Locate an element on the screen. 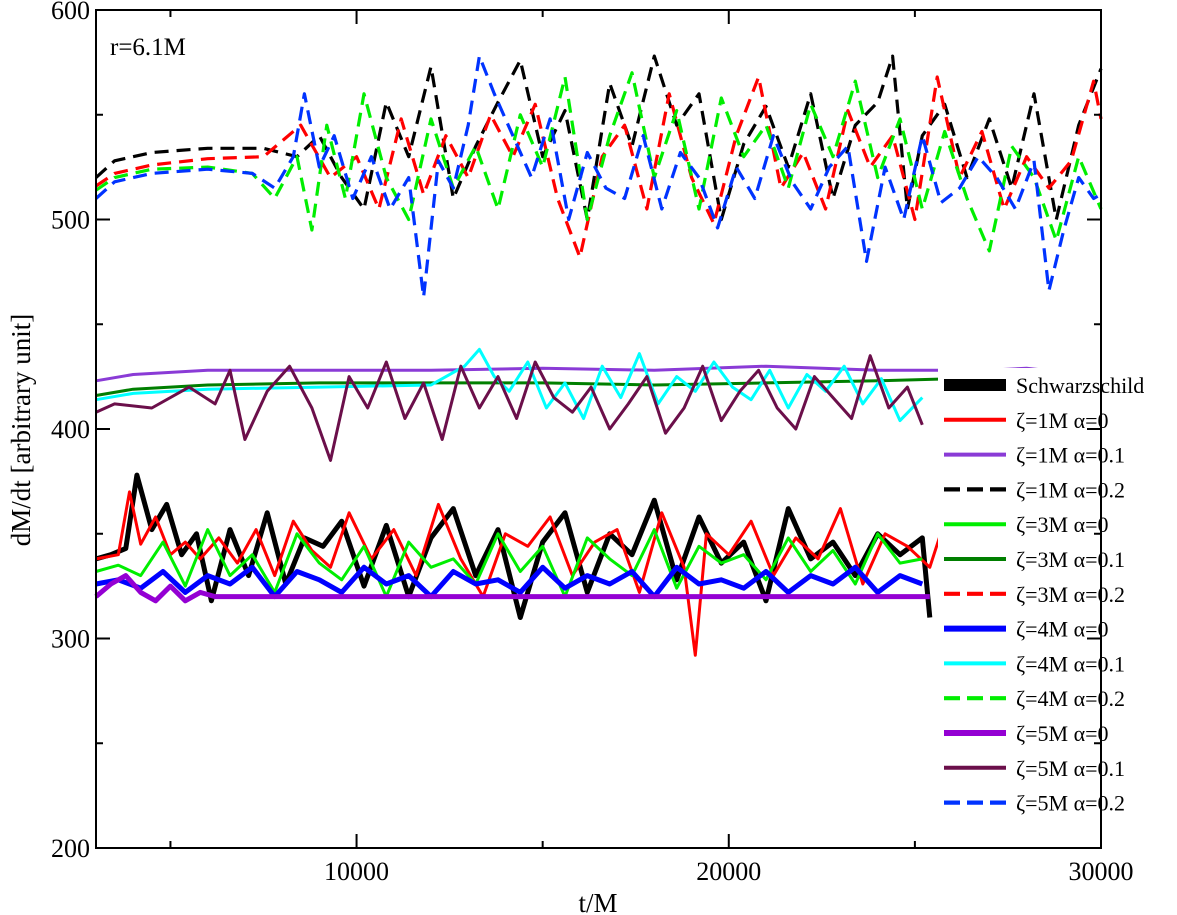  y-tick-label: 600 is located at coordinates (70, 12).